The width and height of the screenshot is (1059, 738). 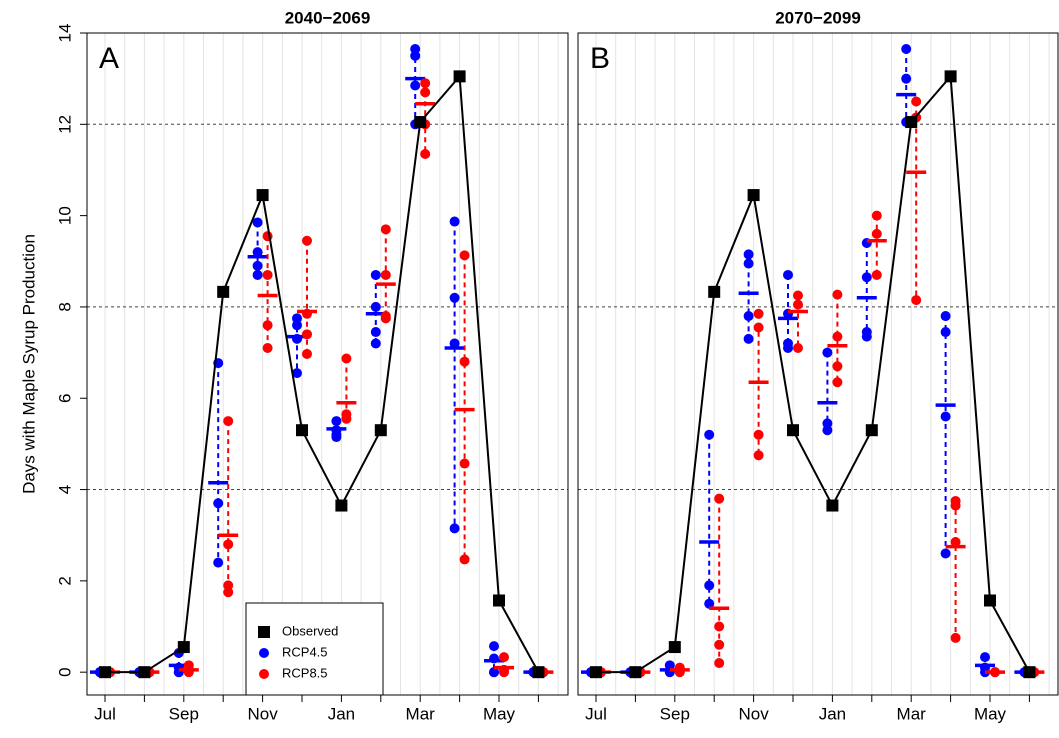 I want to click on legend-label: Observed, so click(x=310, y=630).